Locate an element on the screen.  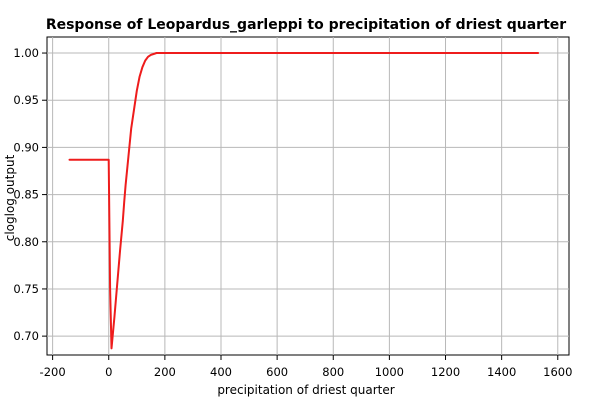
x-tick-label: 600 is located at coordinates (277, 372).